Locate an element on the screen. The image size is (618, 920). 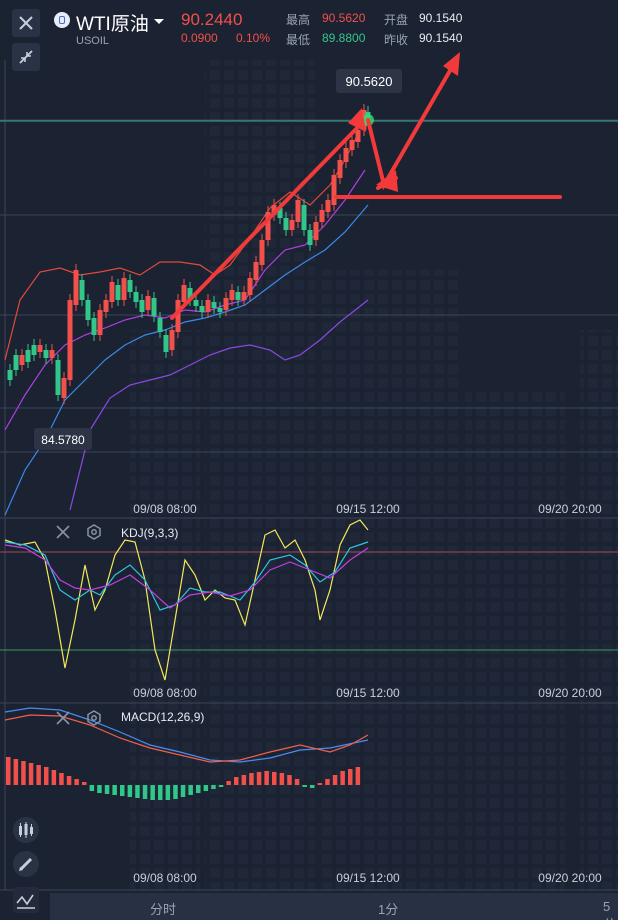
price-change: 0.0900 is located at coordinates (199, 38).